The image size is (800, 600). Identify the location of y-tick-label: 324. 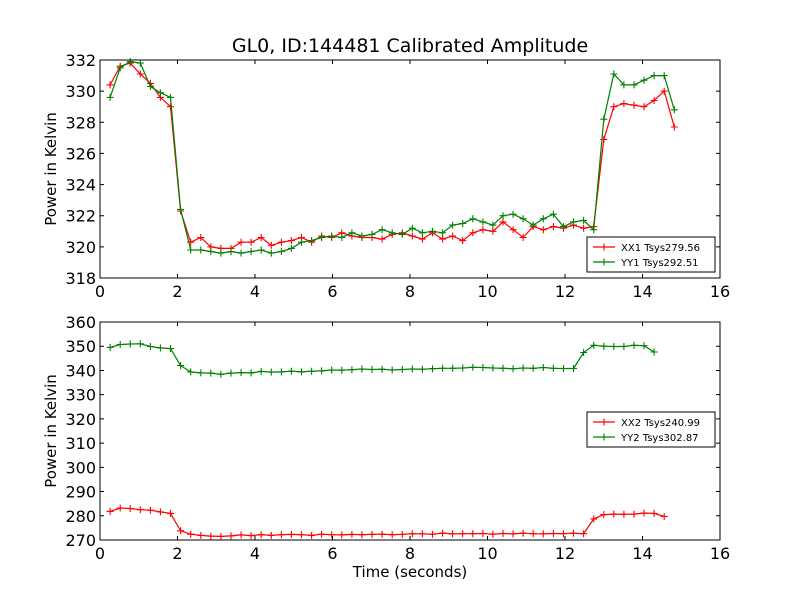
(80, 185).